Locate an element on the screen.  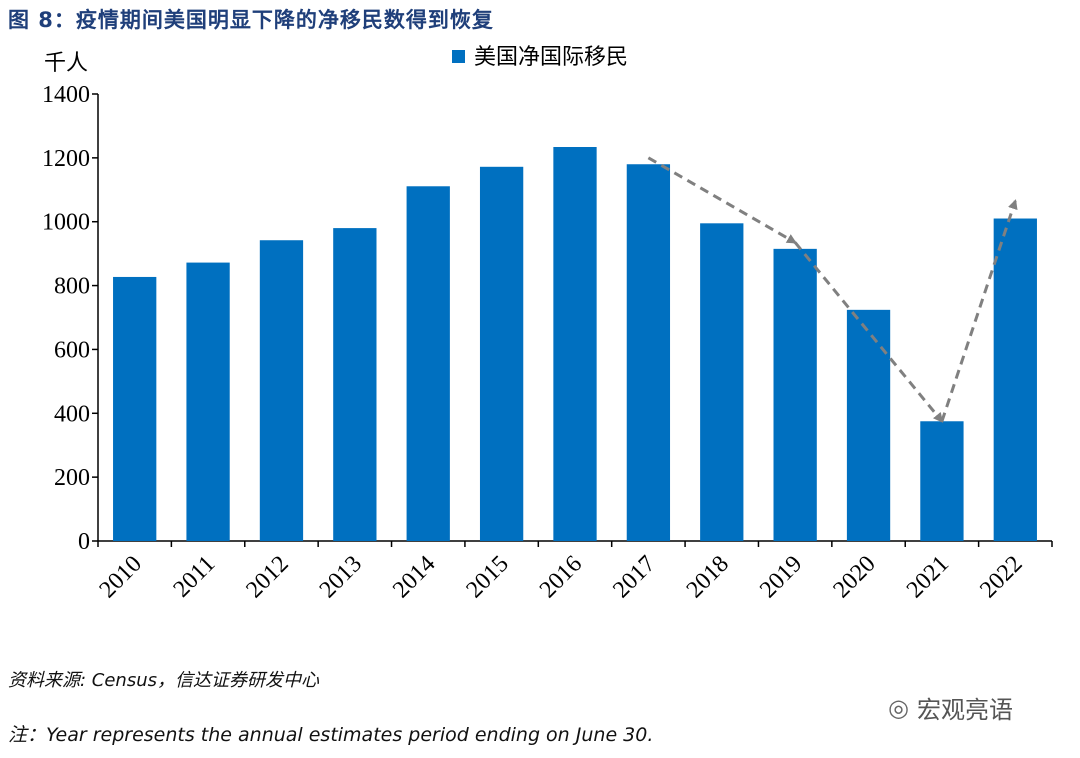
legend-label: 美国净国际移民 is located at coordinates (551, 57).